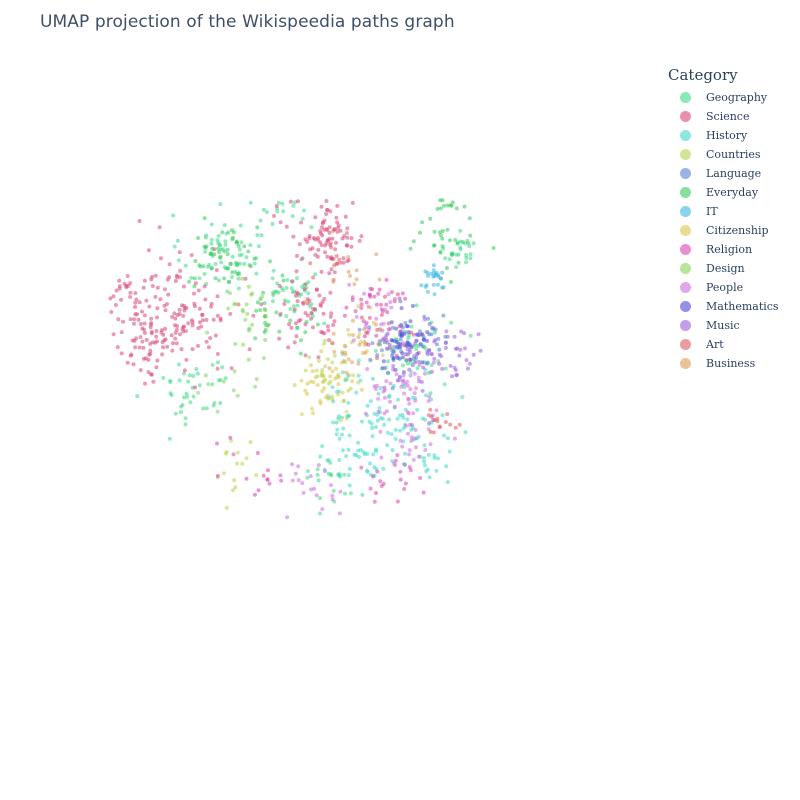 The image size is (800, 800). I want to click on legend-item-history: History, so click(723, 135).